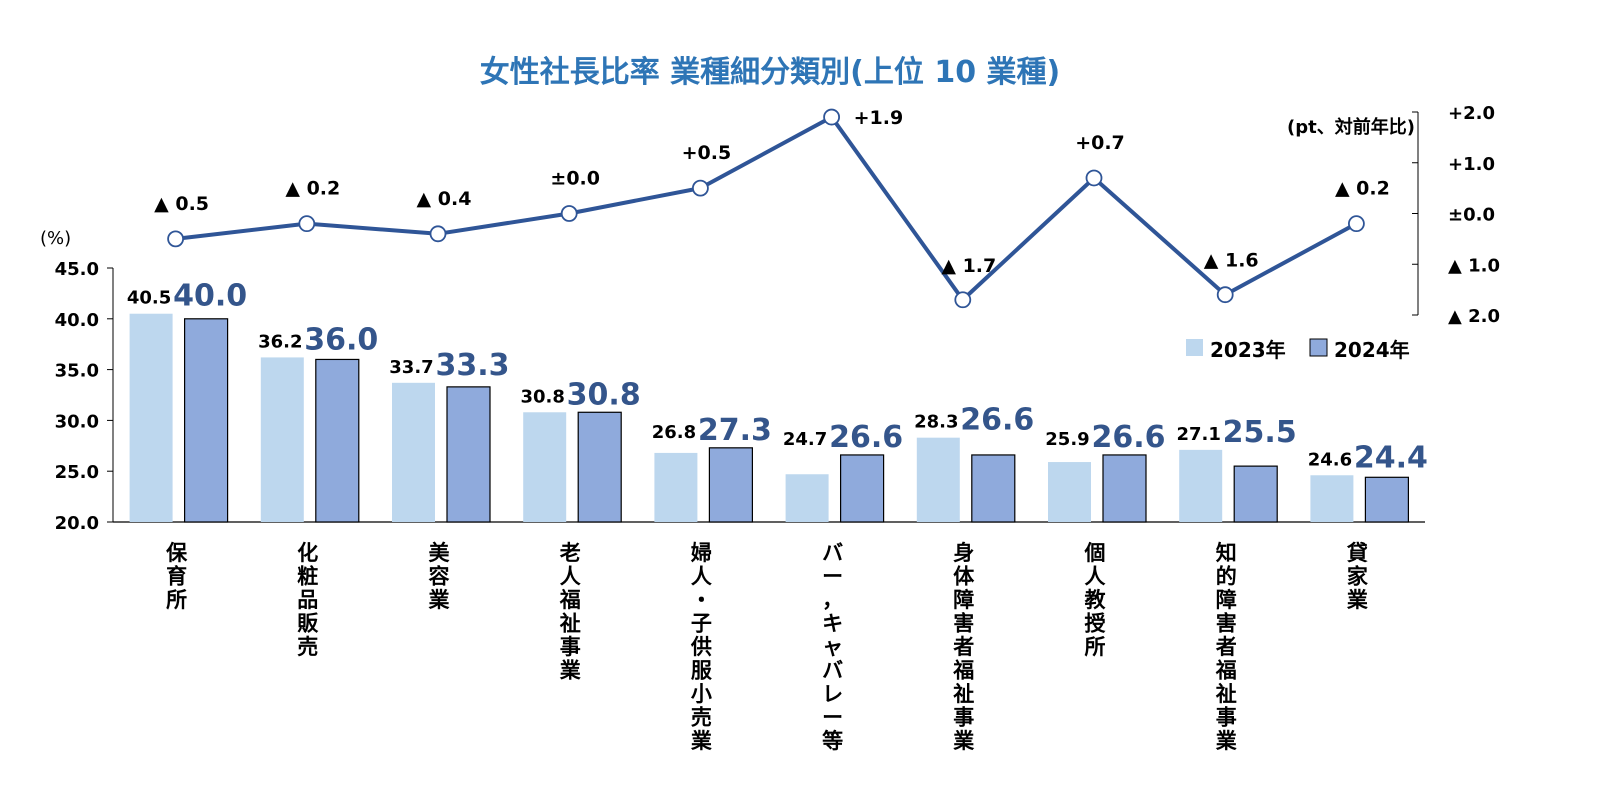  Describe the element at coordinates (1357, 576) in the screenshot. I see `category-label: 貸家業` at that location.